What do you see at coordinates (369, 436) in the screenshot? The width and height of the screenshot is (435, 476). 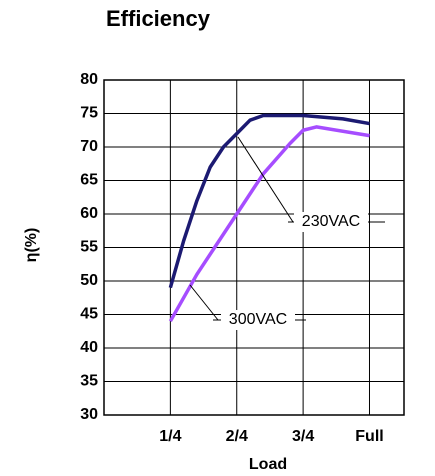 I see `x-tick-label: Full` at bounding box center [369, 436].